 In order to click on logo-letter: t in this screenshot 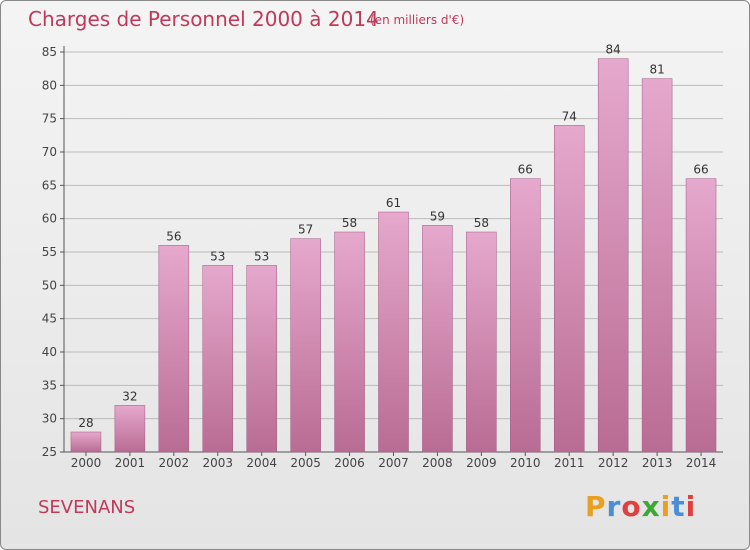, I will do `click(678, 506)`.